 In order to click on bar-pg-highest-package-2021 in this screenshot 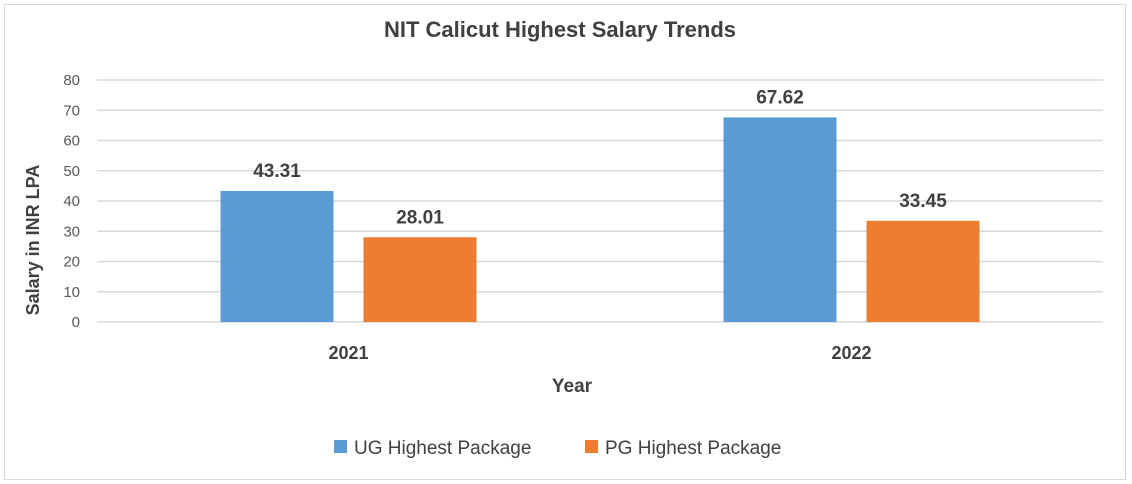, I will do `click(420, 279)`.